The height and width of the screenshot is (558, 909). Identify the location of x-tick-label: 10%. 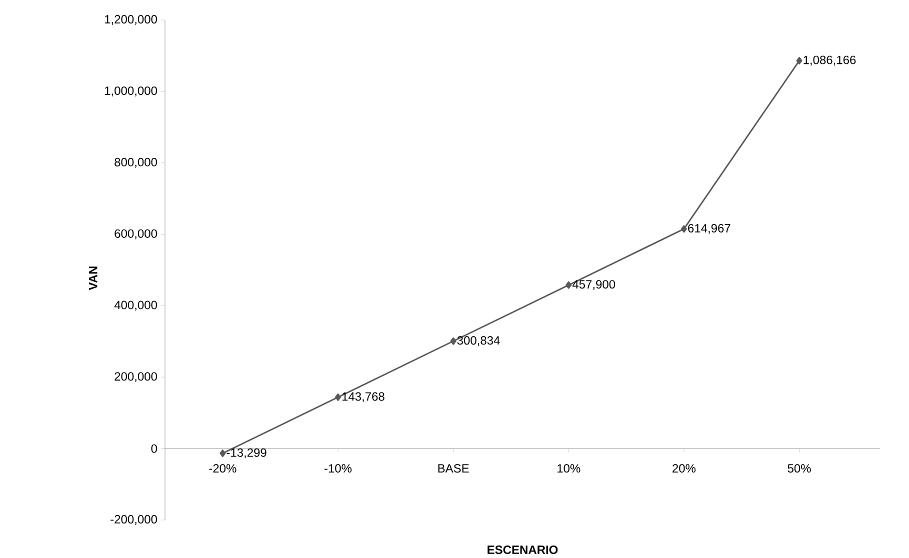
(569, 468).